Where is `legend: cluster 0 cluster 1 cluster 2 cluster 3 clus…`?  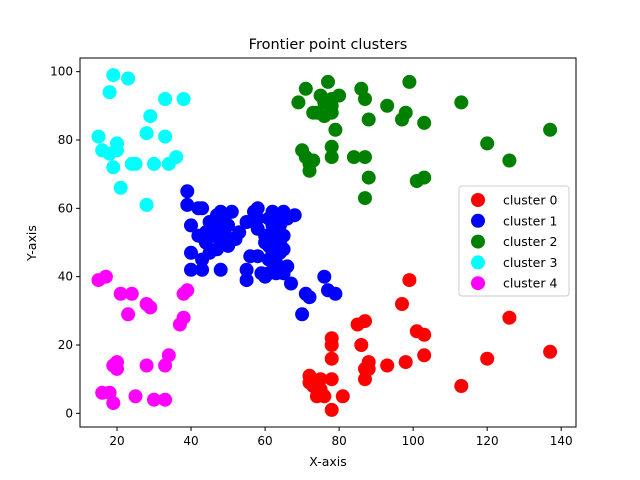
legend: cluster 0 cluster 1 cluster 2 cluster 3 clus… is located at coordinates (514, 241).